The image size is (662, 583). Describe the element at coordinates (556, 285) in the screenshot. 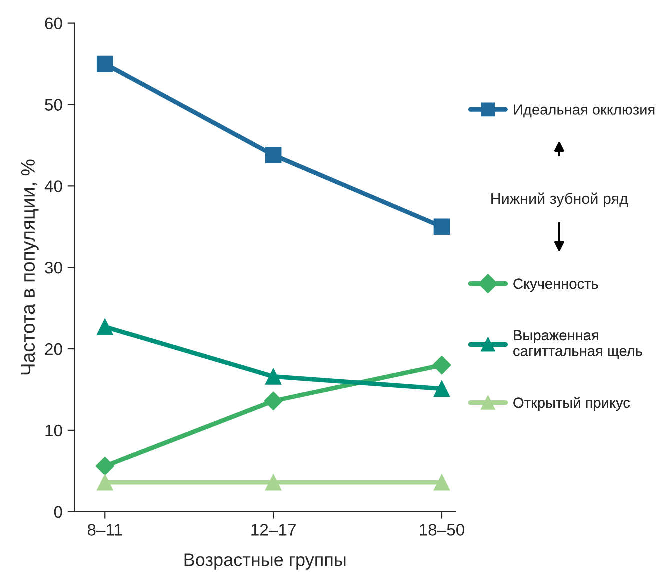

I see `legend-label: Скученность` at that location.